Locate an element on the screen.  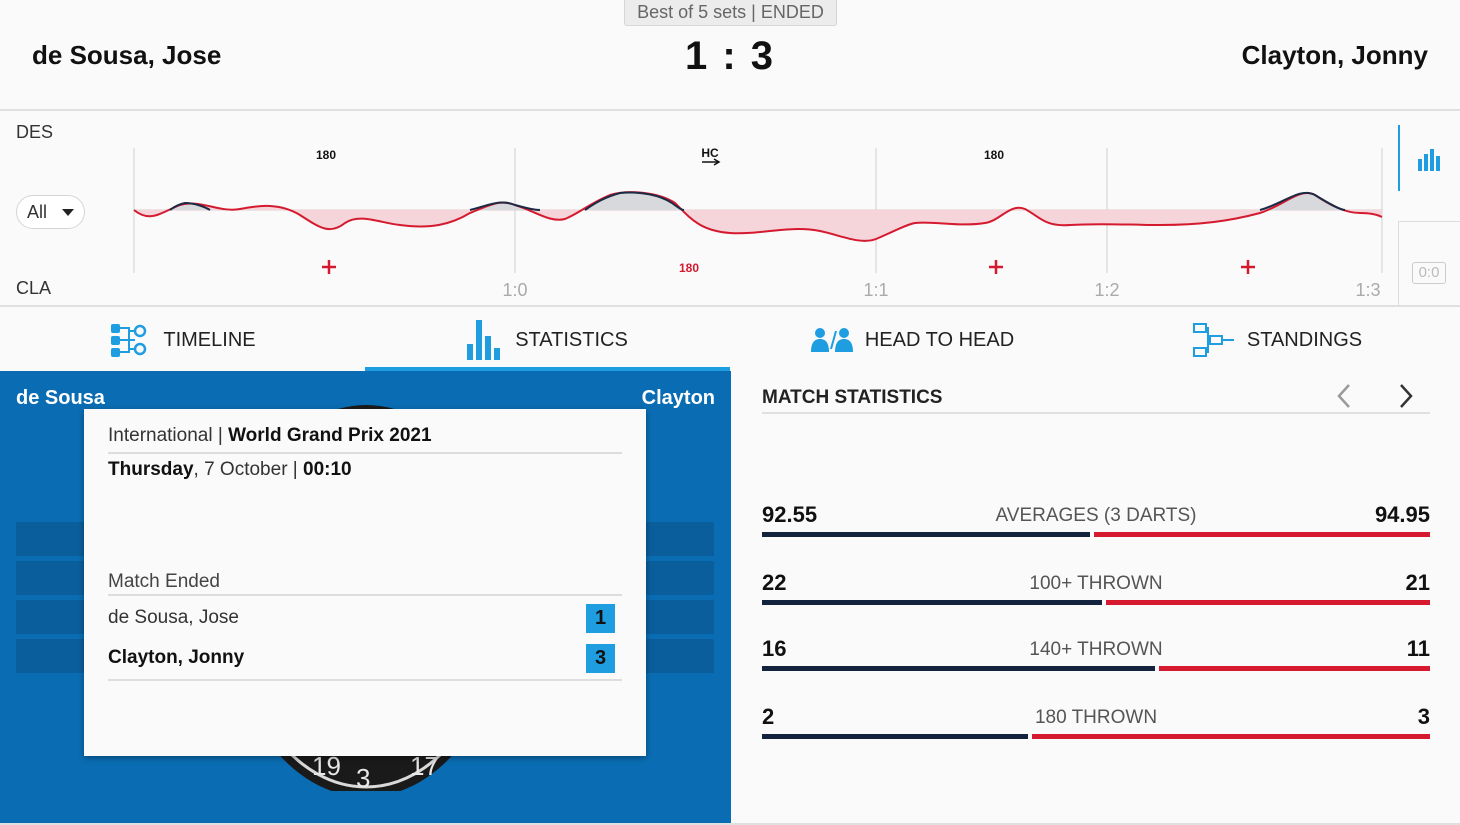
tab-standings: STANDINGS is located at coordinates (1277, 340).